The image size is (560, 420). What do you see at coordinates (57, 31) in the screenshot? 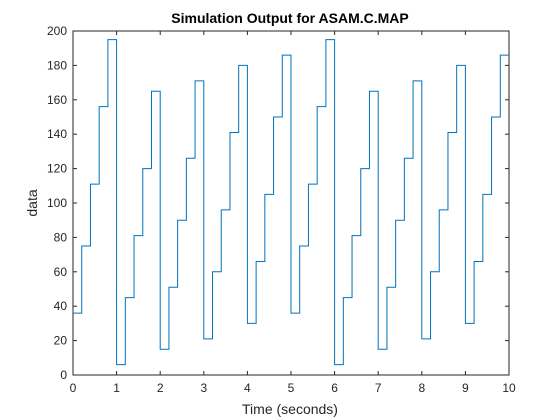
I see `y-tick-label: 200` at bounding box center [57, 31].